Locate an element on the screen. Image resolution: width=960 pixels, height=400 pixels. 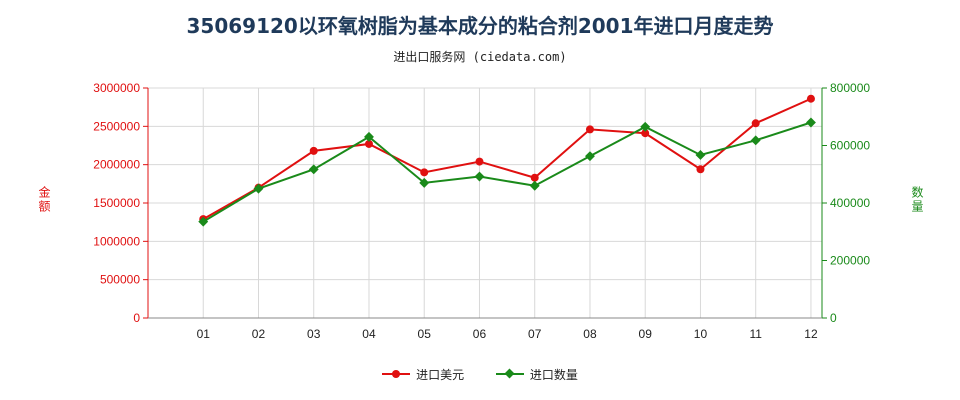
x-tick-label: 12 is located at coordinates (811, 334).